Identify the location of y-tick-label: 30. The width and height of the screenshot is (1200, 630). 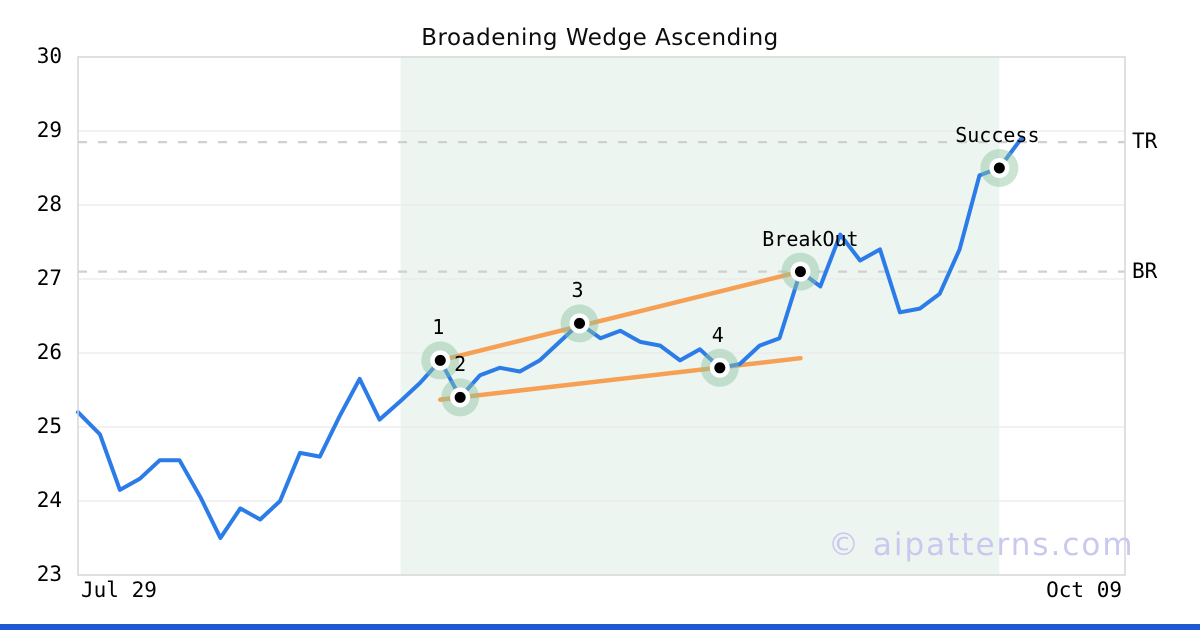
(49, 56).